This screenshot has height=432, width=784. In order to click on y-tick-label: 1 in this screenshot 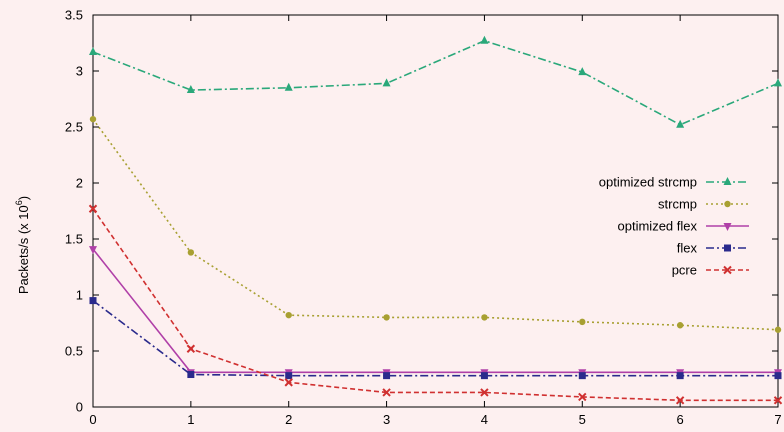, I will do `click(79, 295)`.